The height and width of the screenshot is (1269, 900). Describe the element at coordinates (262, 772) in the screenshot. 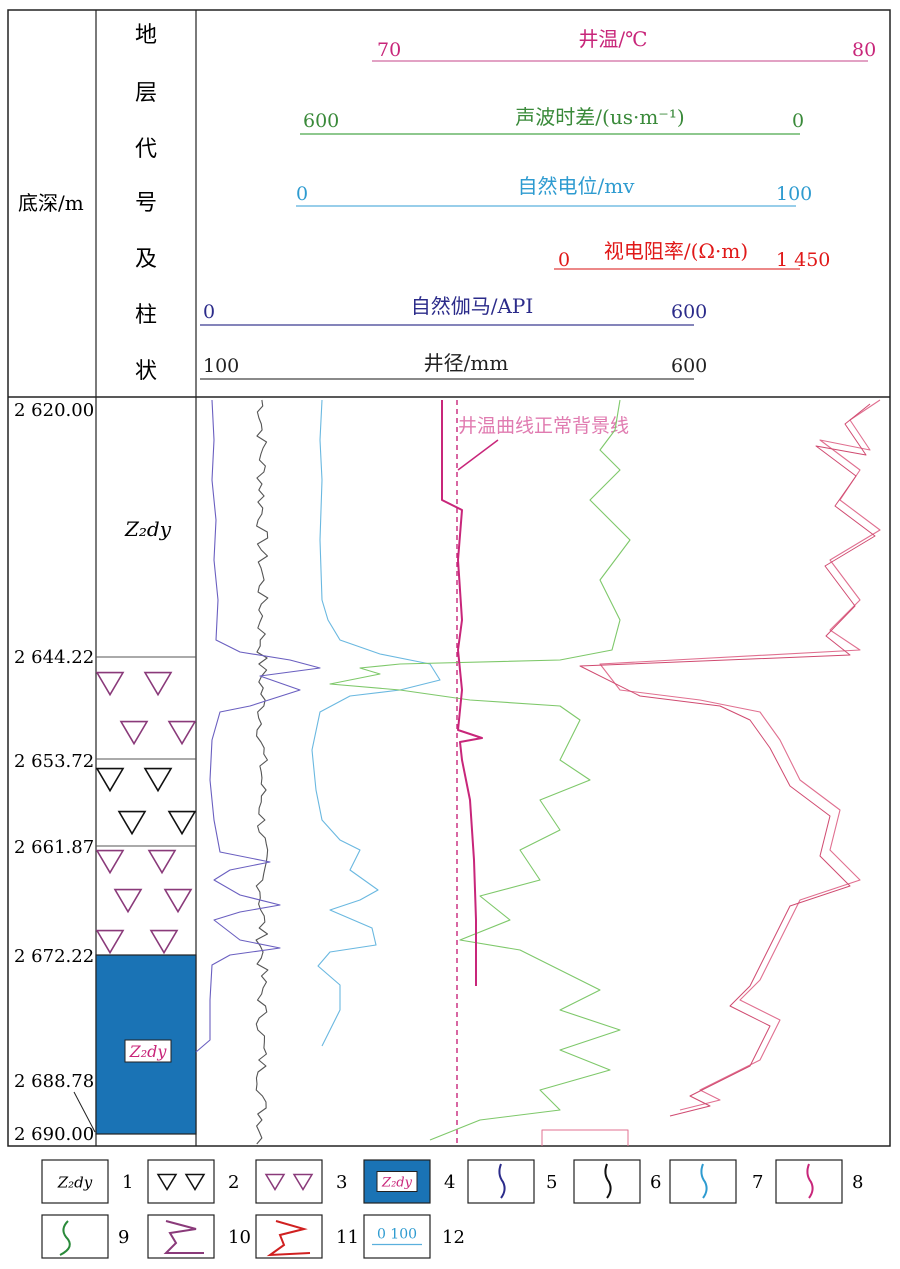

I see `caliper-curve` at that location.